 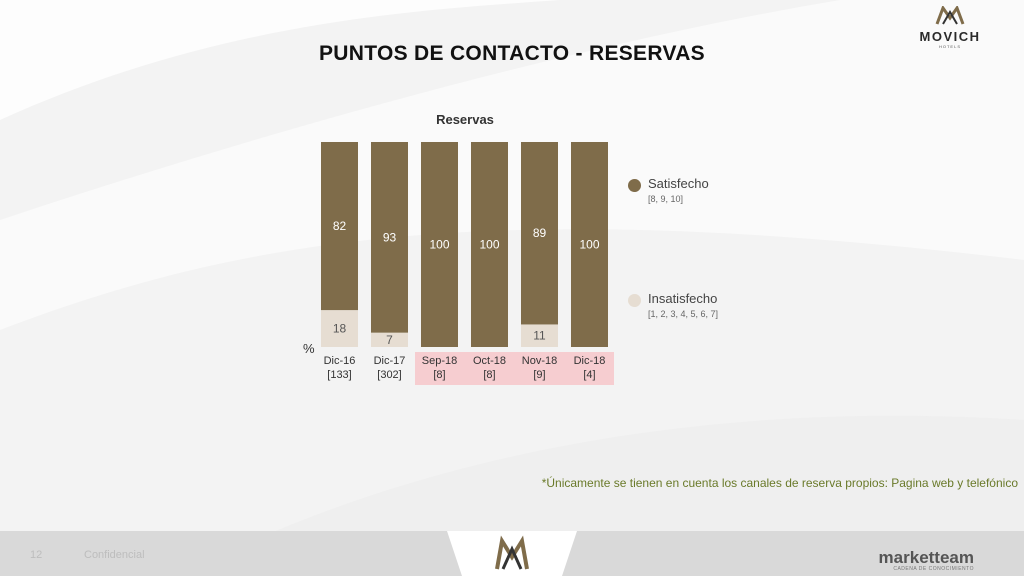 I want to click on y-axis-label: %, so click(x=309, y=348).